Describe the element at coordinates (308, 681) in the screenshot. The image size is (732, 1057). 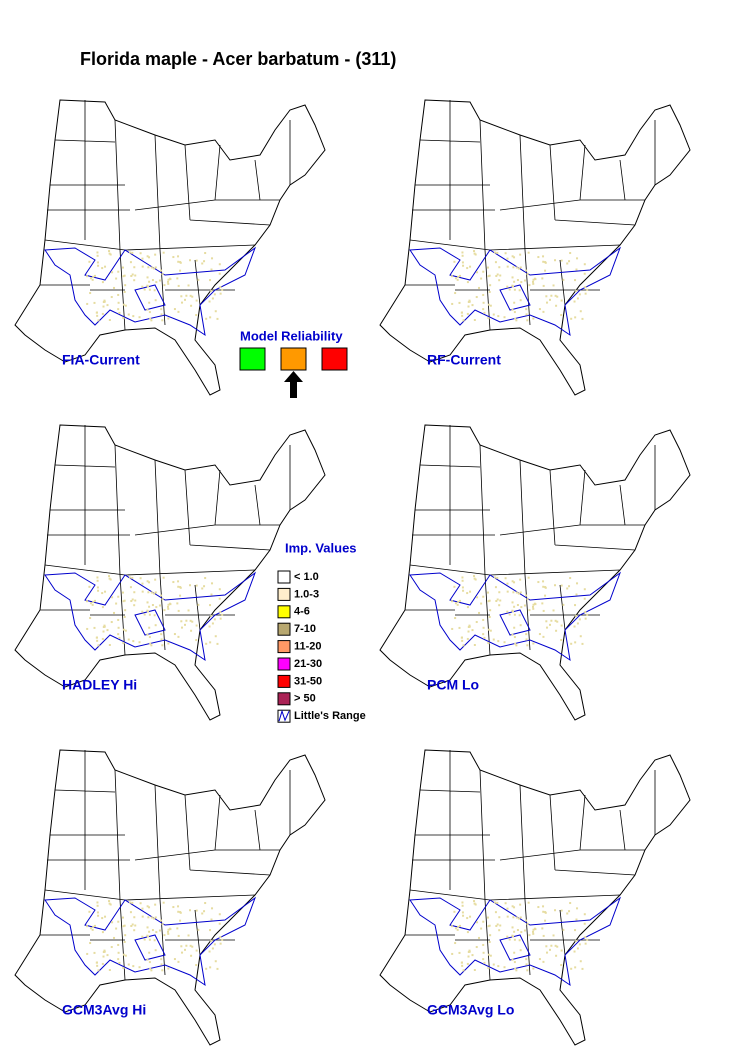
I see `legend-label: 31-50` at that location.